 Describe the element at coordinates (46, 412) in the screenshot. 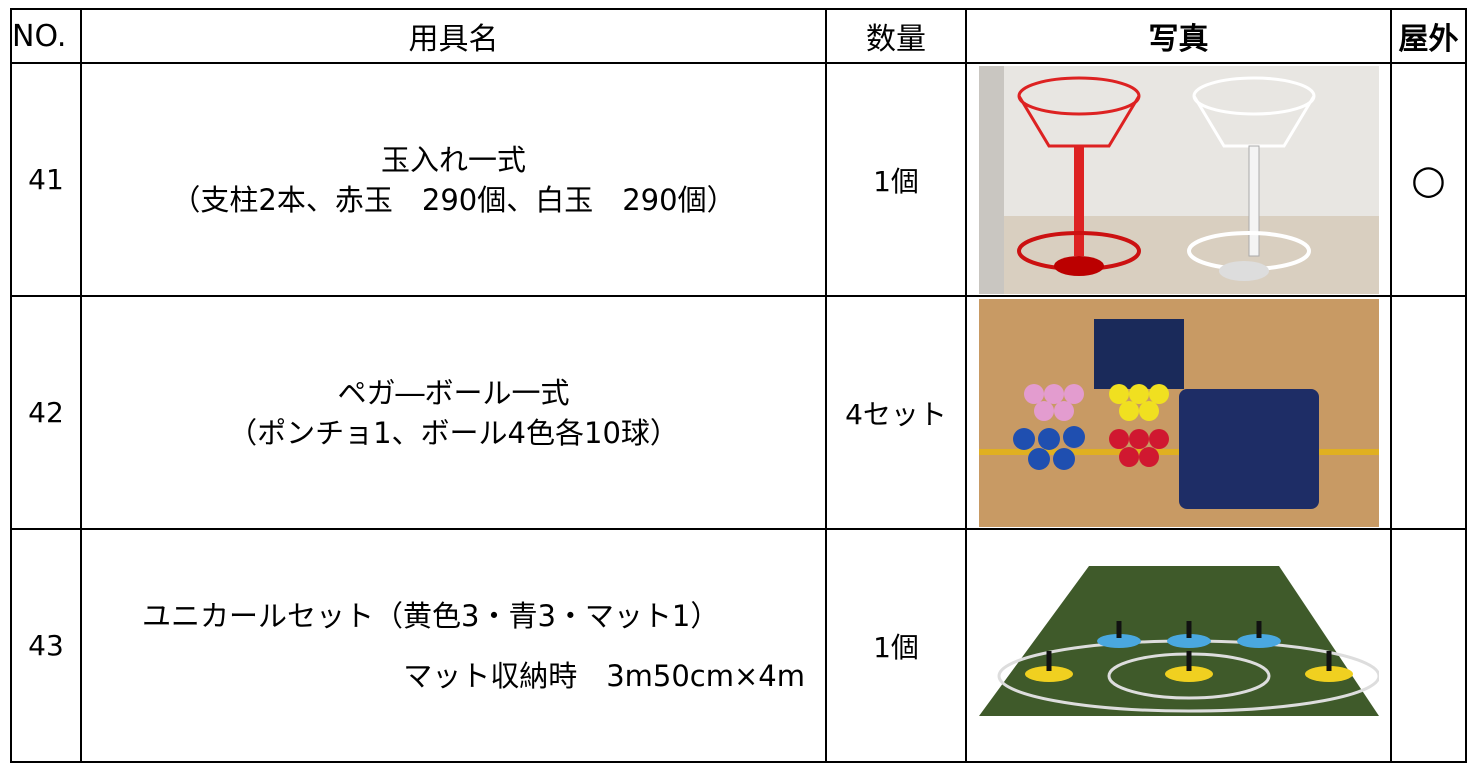

I see `no: 42` at that location.